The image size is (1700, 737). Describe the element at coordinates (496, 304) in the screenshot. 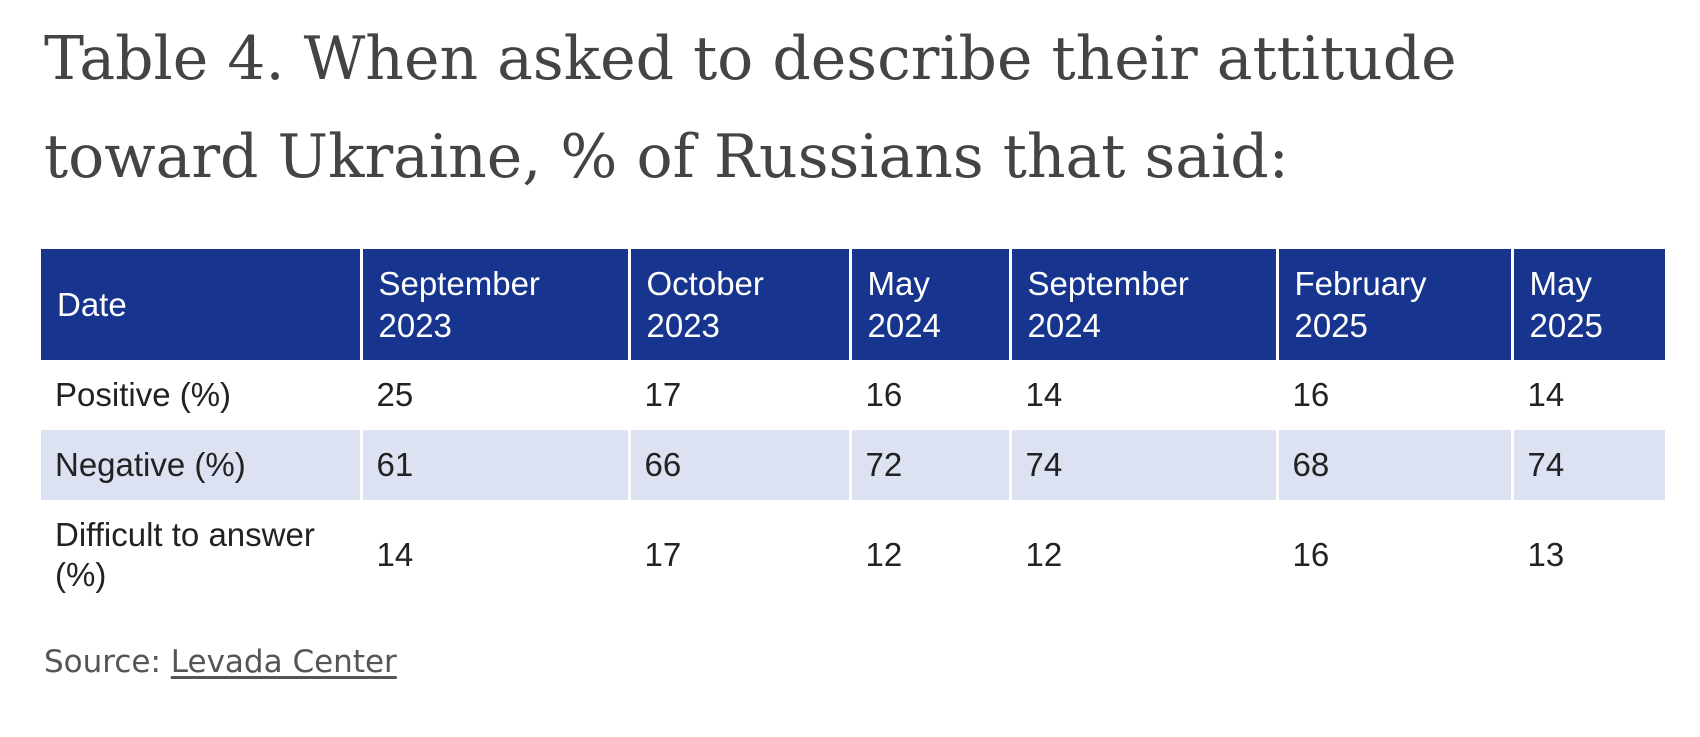

I see `column-header-september-2023: September 2023` at that location.